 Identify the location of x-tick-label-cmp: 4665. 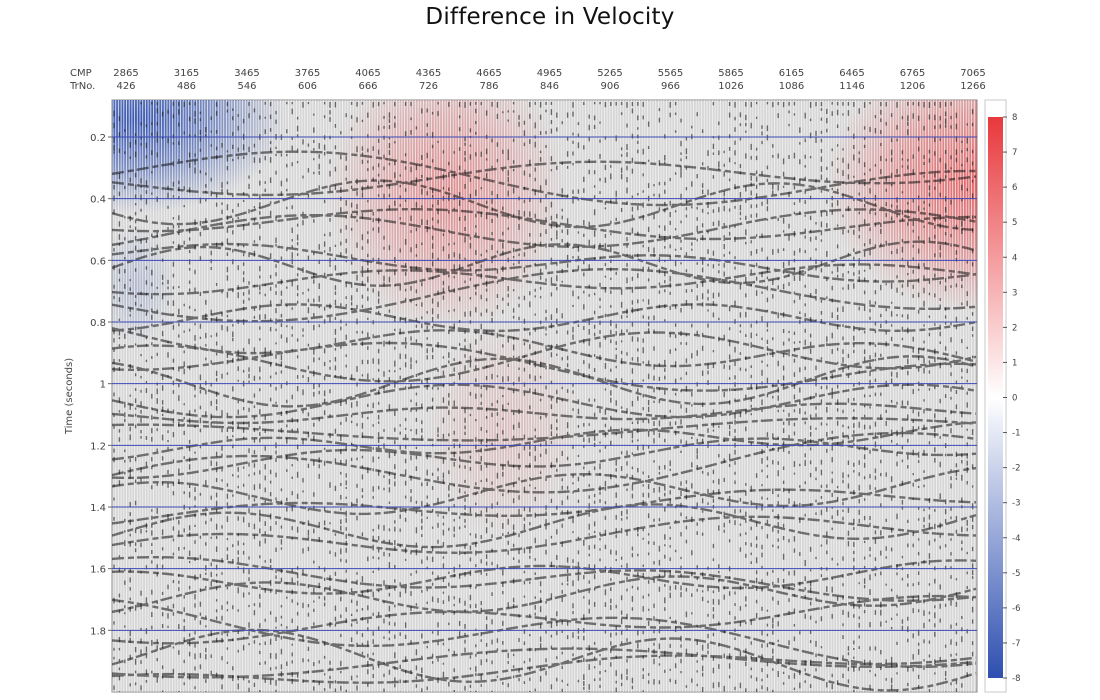
(488, 73).